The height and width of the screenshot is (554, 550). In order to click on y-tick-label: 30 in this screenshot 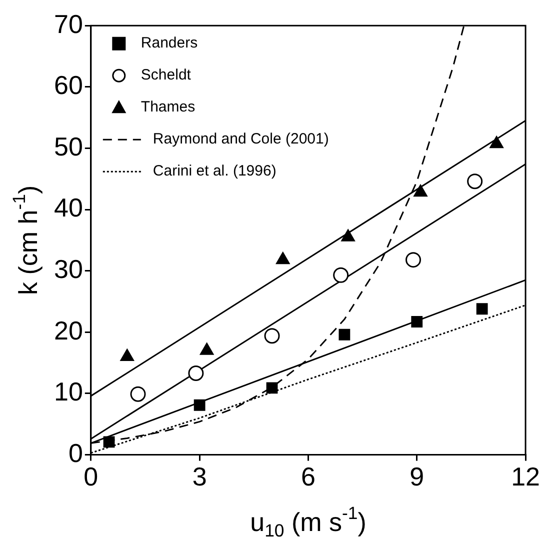, I will do `click(68, 269)`.